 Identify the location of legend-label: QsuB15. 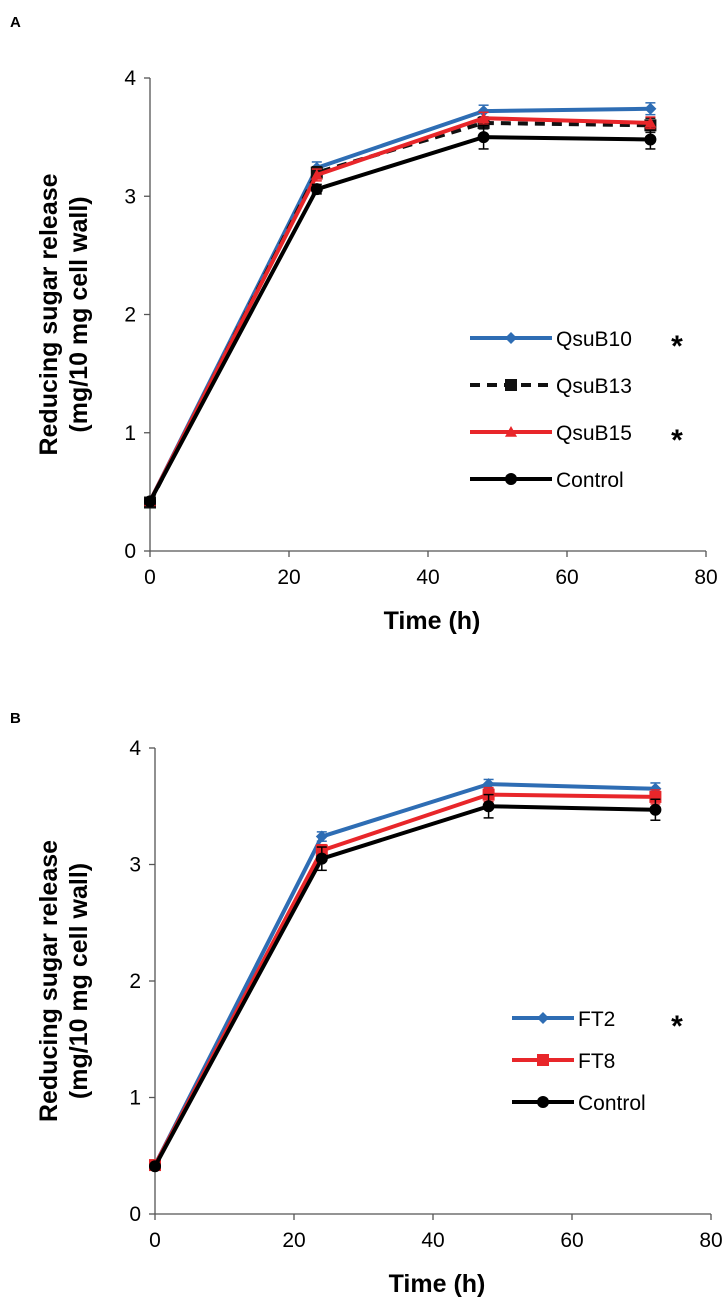
(594, 433).